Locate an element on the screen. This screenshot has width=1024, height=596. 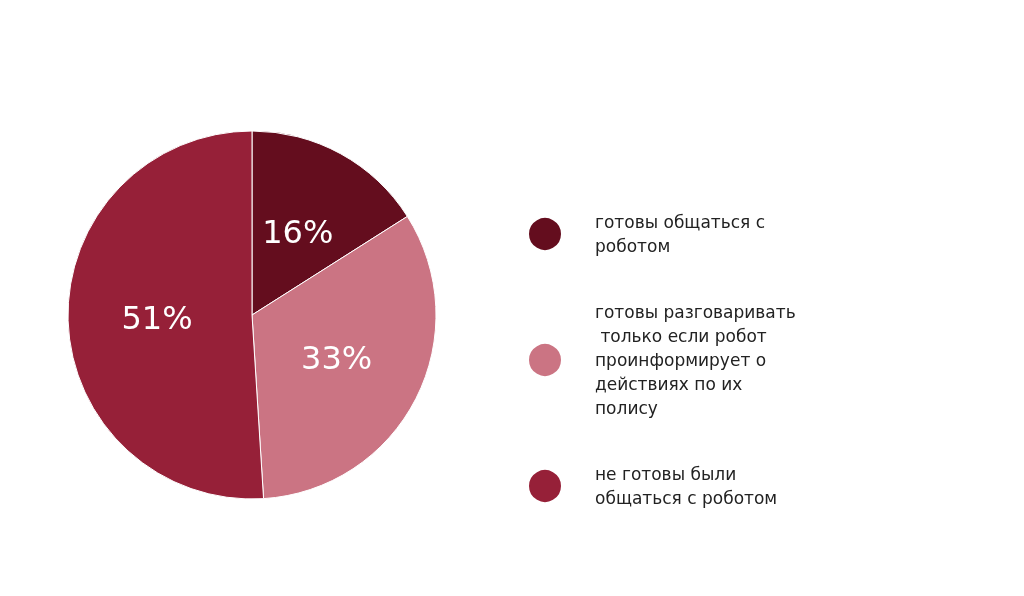
legend-label: не готовы были общаться с роботом is located at coordinates (686, 486).